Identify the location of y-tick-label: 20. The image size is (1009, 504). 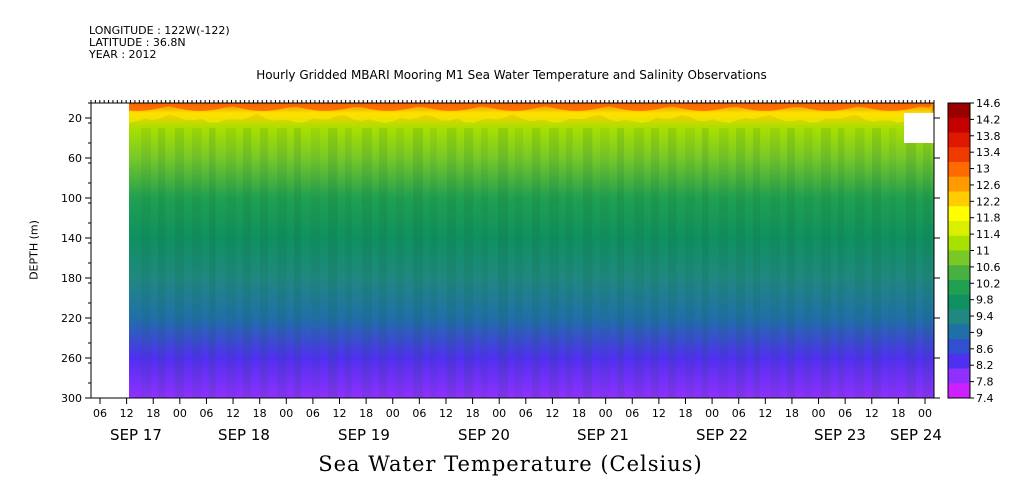
(75, 118).